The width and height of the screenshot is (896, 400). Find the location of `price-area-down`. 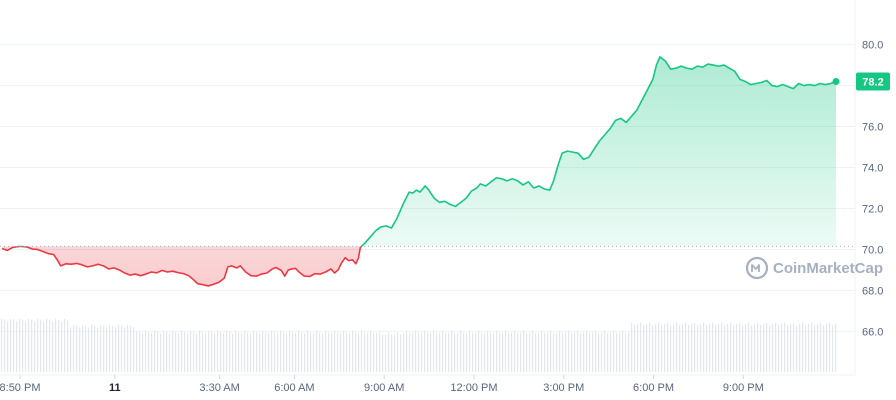

price-area-down is located at coordinates (182, 266).